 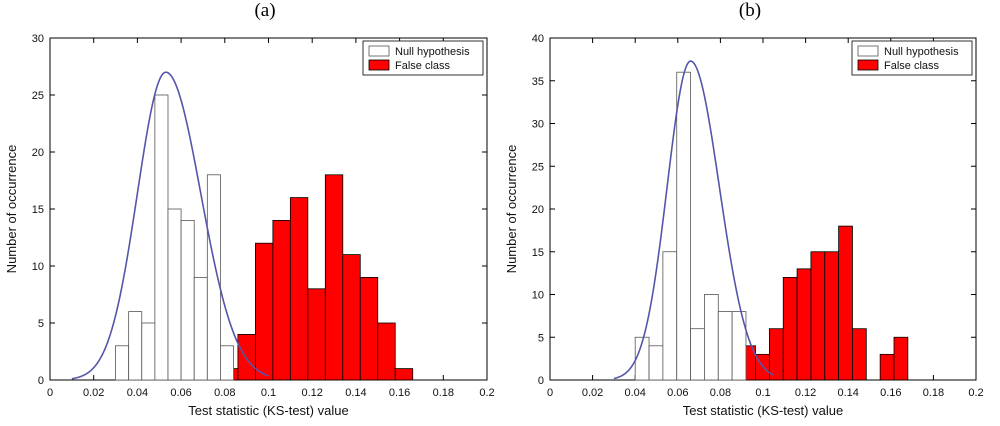 What do you see at coordinates (538, 82) in the screenshot?
I see `y-tick-label: 35` at bounding box center [538, 82].